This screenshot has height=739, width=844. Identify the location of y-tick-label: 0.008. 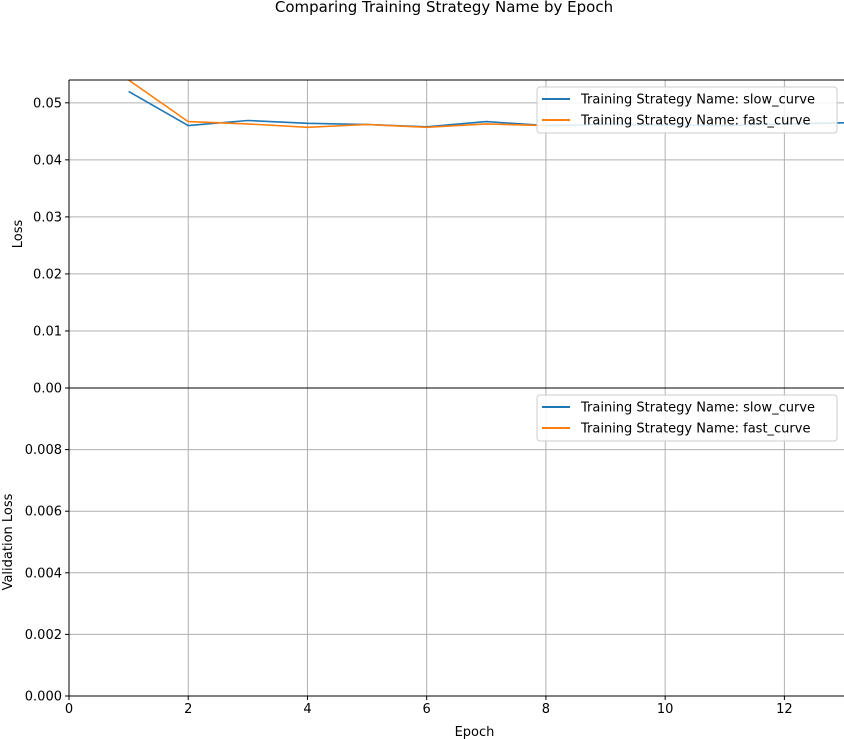
(43, 450).